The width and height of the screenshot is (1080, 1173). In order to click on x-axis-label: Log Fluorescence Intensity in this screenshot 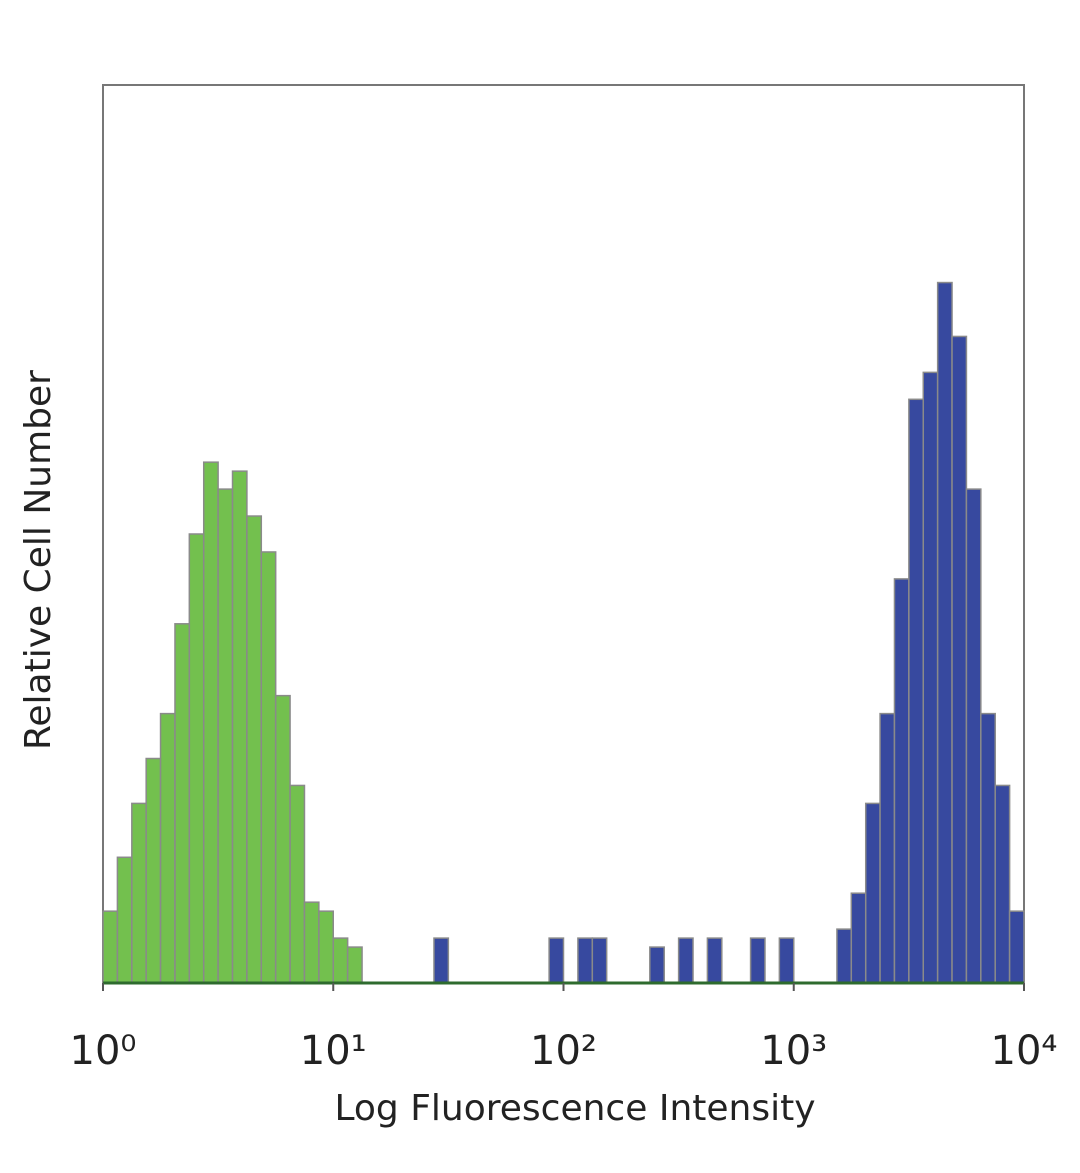, I will do `click(574, 1108)`.